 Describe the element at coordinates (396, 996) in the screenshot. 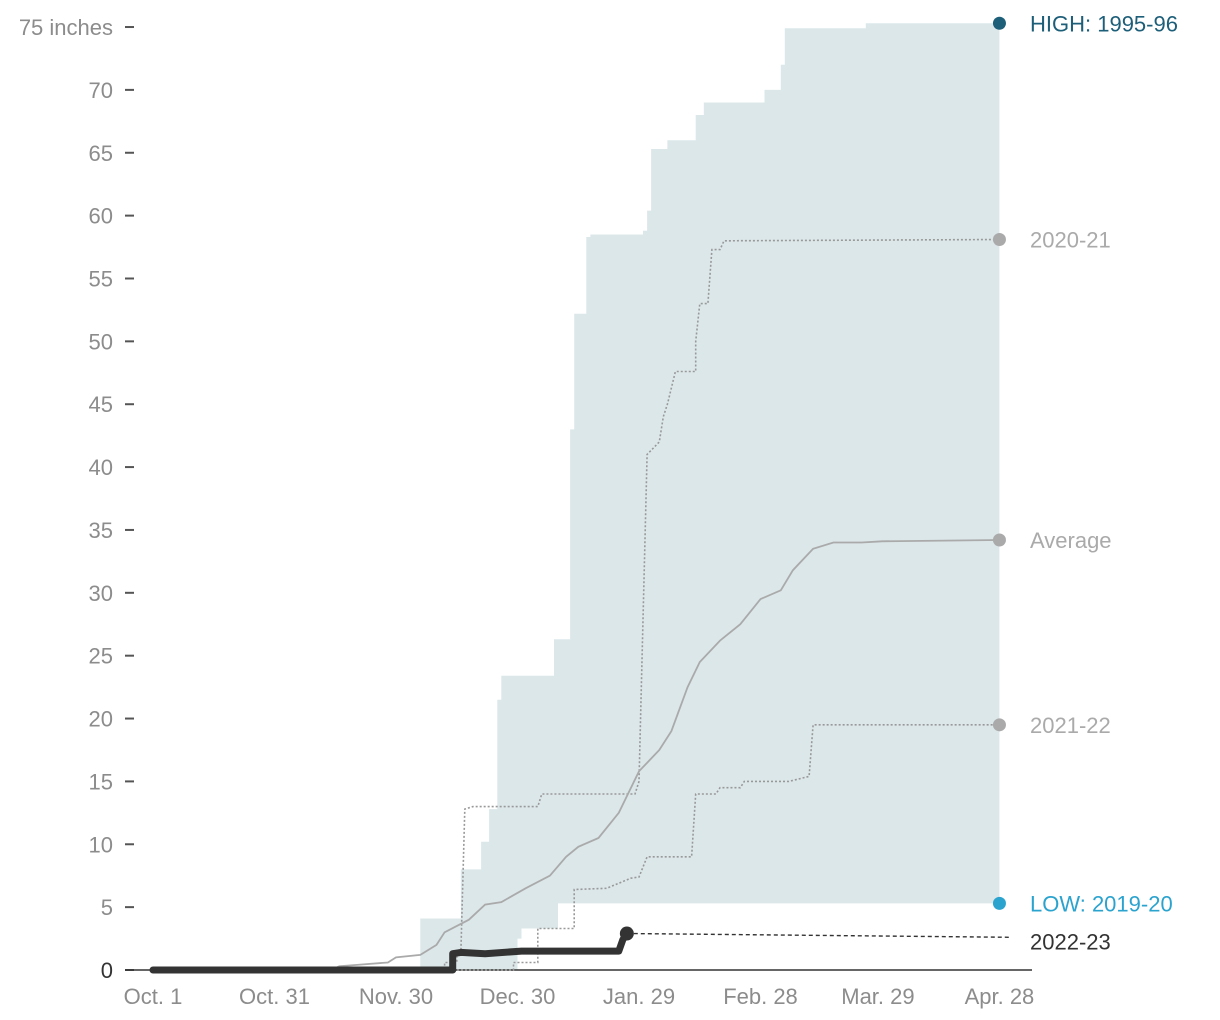

I see `x-tick-label: Nov. 30` at that location.